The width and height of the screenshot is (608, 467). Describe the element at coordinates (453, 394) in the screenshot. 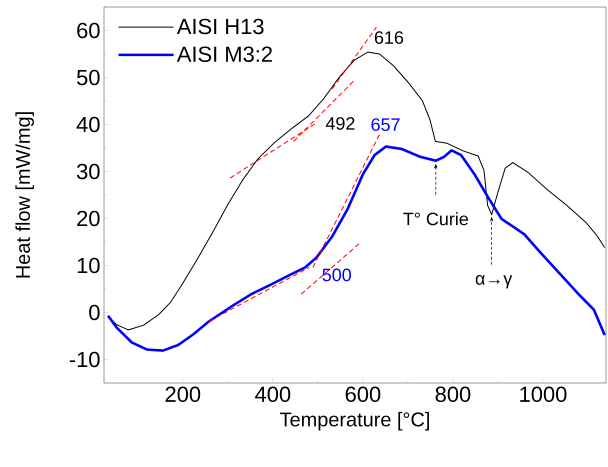

I see `x-tick-label: 800` at that location.